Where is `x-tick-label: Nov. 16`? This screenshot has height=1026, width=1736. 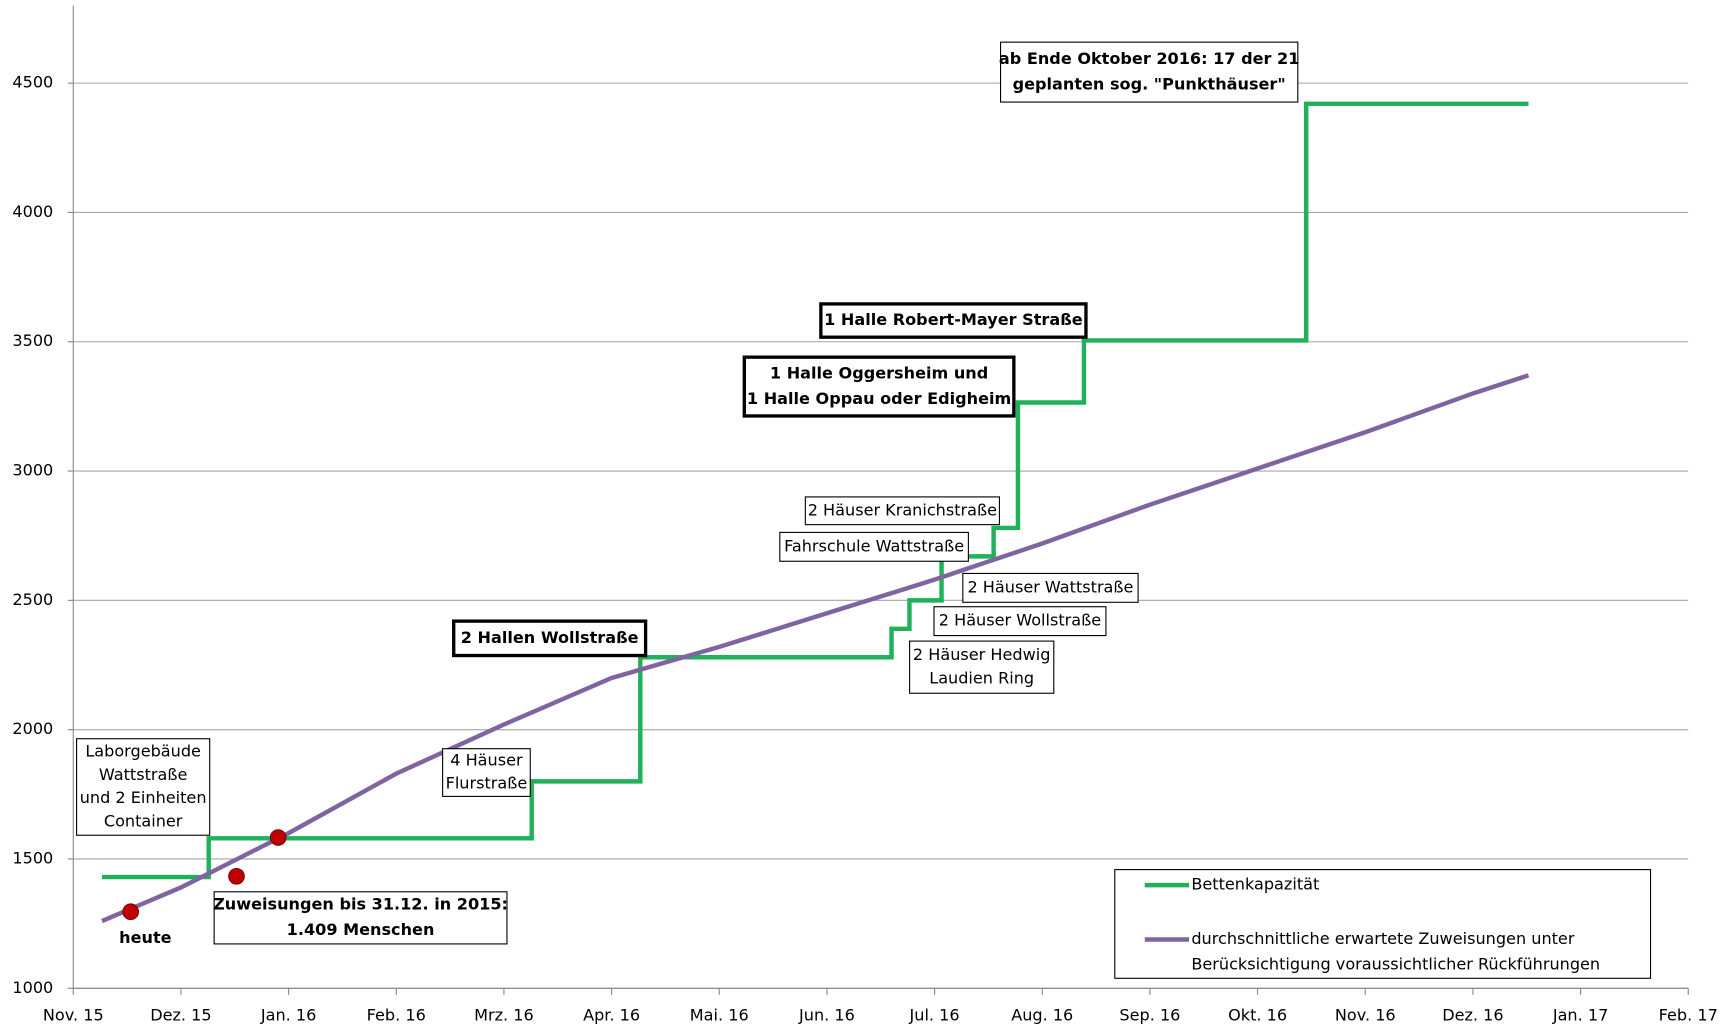 x-tick-label: Nov. 16 is located at coordinates (1365, 1015).